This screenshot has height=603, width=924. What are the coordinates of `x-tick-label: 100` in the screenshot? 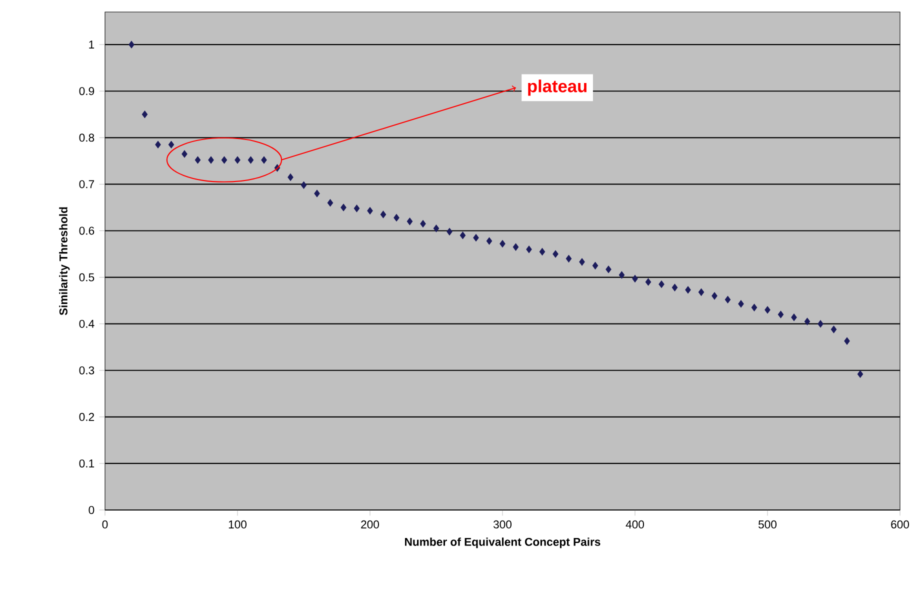 It's located at (237, 524).